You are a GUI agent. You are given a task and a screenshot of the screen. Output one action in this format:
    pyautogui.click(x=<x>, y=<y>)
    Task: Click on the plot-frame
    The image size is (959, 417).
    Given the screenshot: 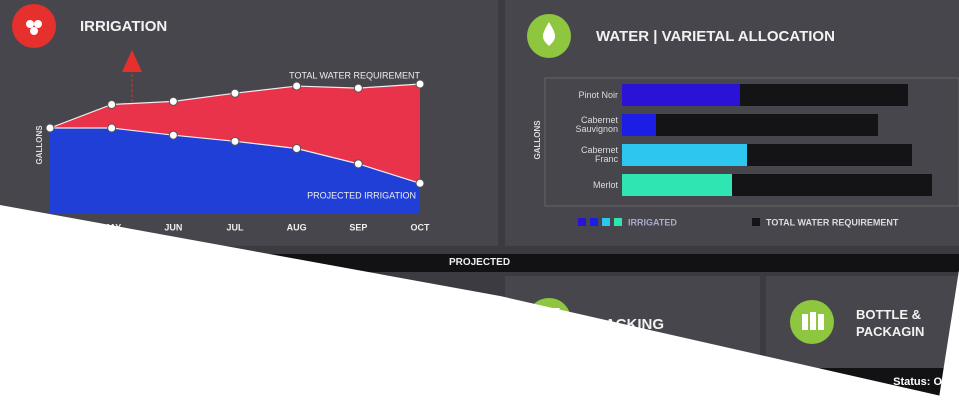 What is the action you would take?
    pyautogui.click(x=751, y=142)
    